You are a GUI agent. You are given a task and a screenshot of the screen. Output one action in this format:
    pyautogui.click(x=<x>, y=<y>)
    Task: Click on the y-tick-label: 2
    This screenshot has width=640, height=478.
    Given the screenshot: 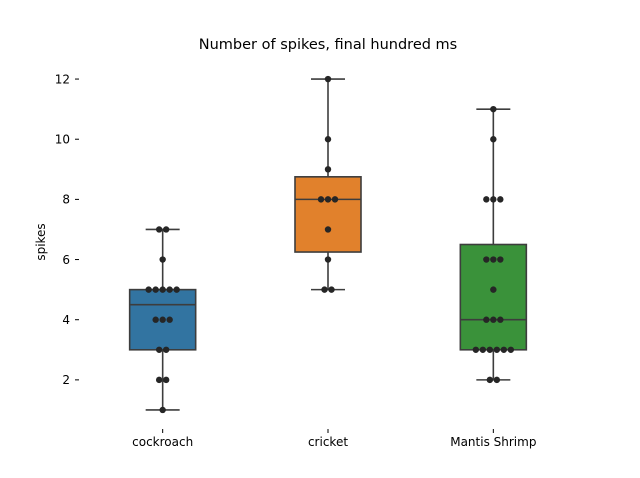 What is the action you would take?
    pyautogui.click(x=66, y=380)
    